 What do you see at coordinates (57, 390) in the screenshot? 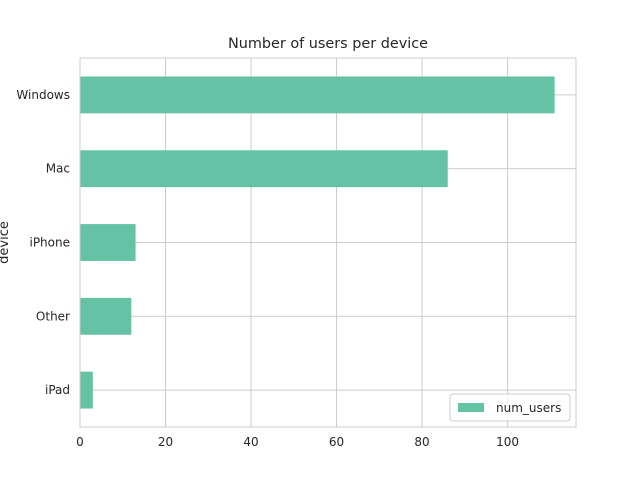
I see `y-tick-label: iPad` at bounding box center [57, 390].